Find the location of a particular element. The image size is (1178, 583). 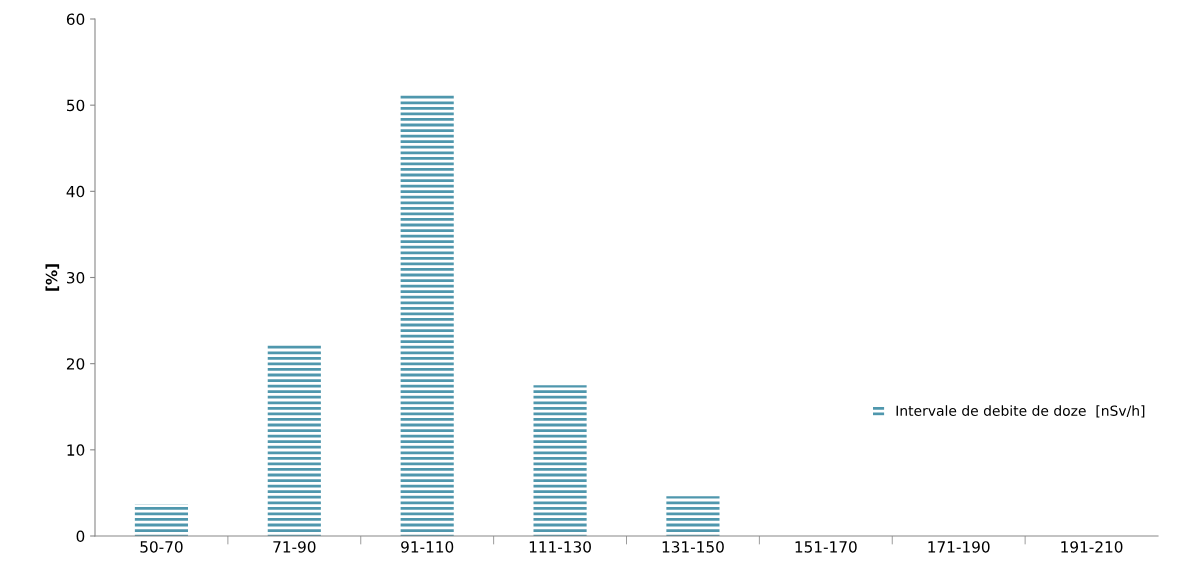

y-axis-title: [%] is located at coordinates (52, 277).